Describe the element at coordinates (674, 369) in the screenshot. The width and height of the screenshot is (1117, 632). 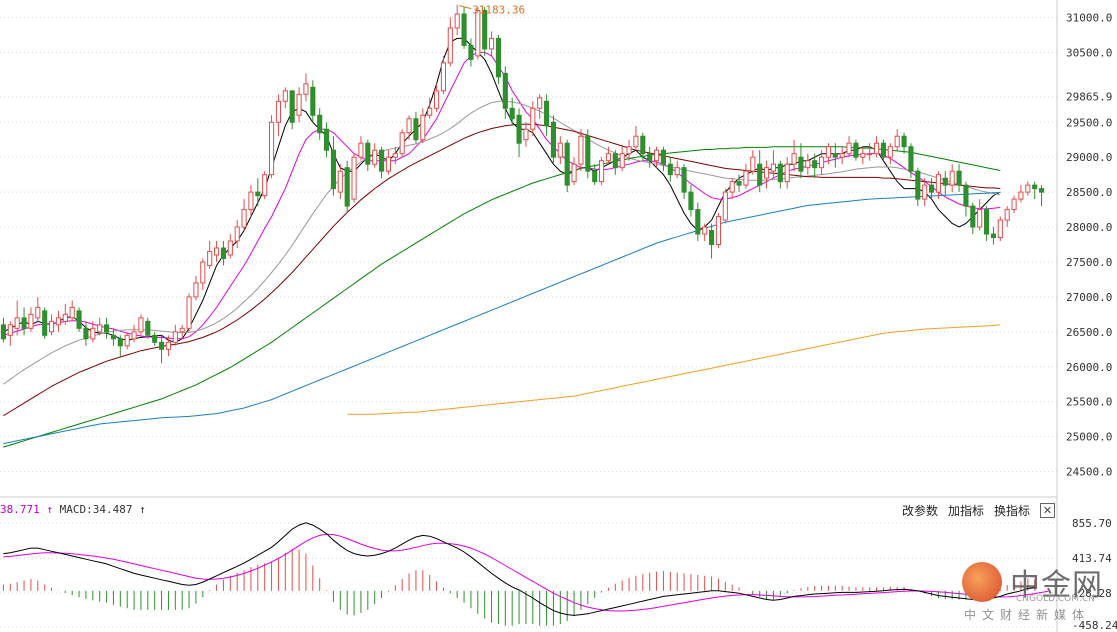
I see `ma-line-ma250` at that location.